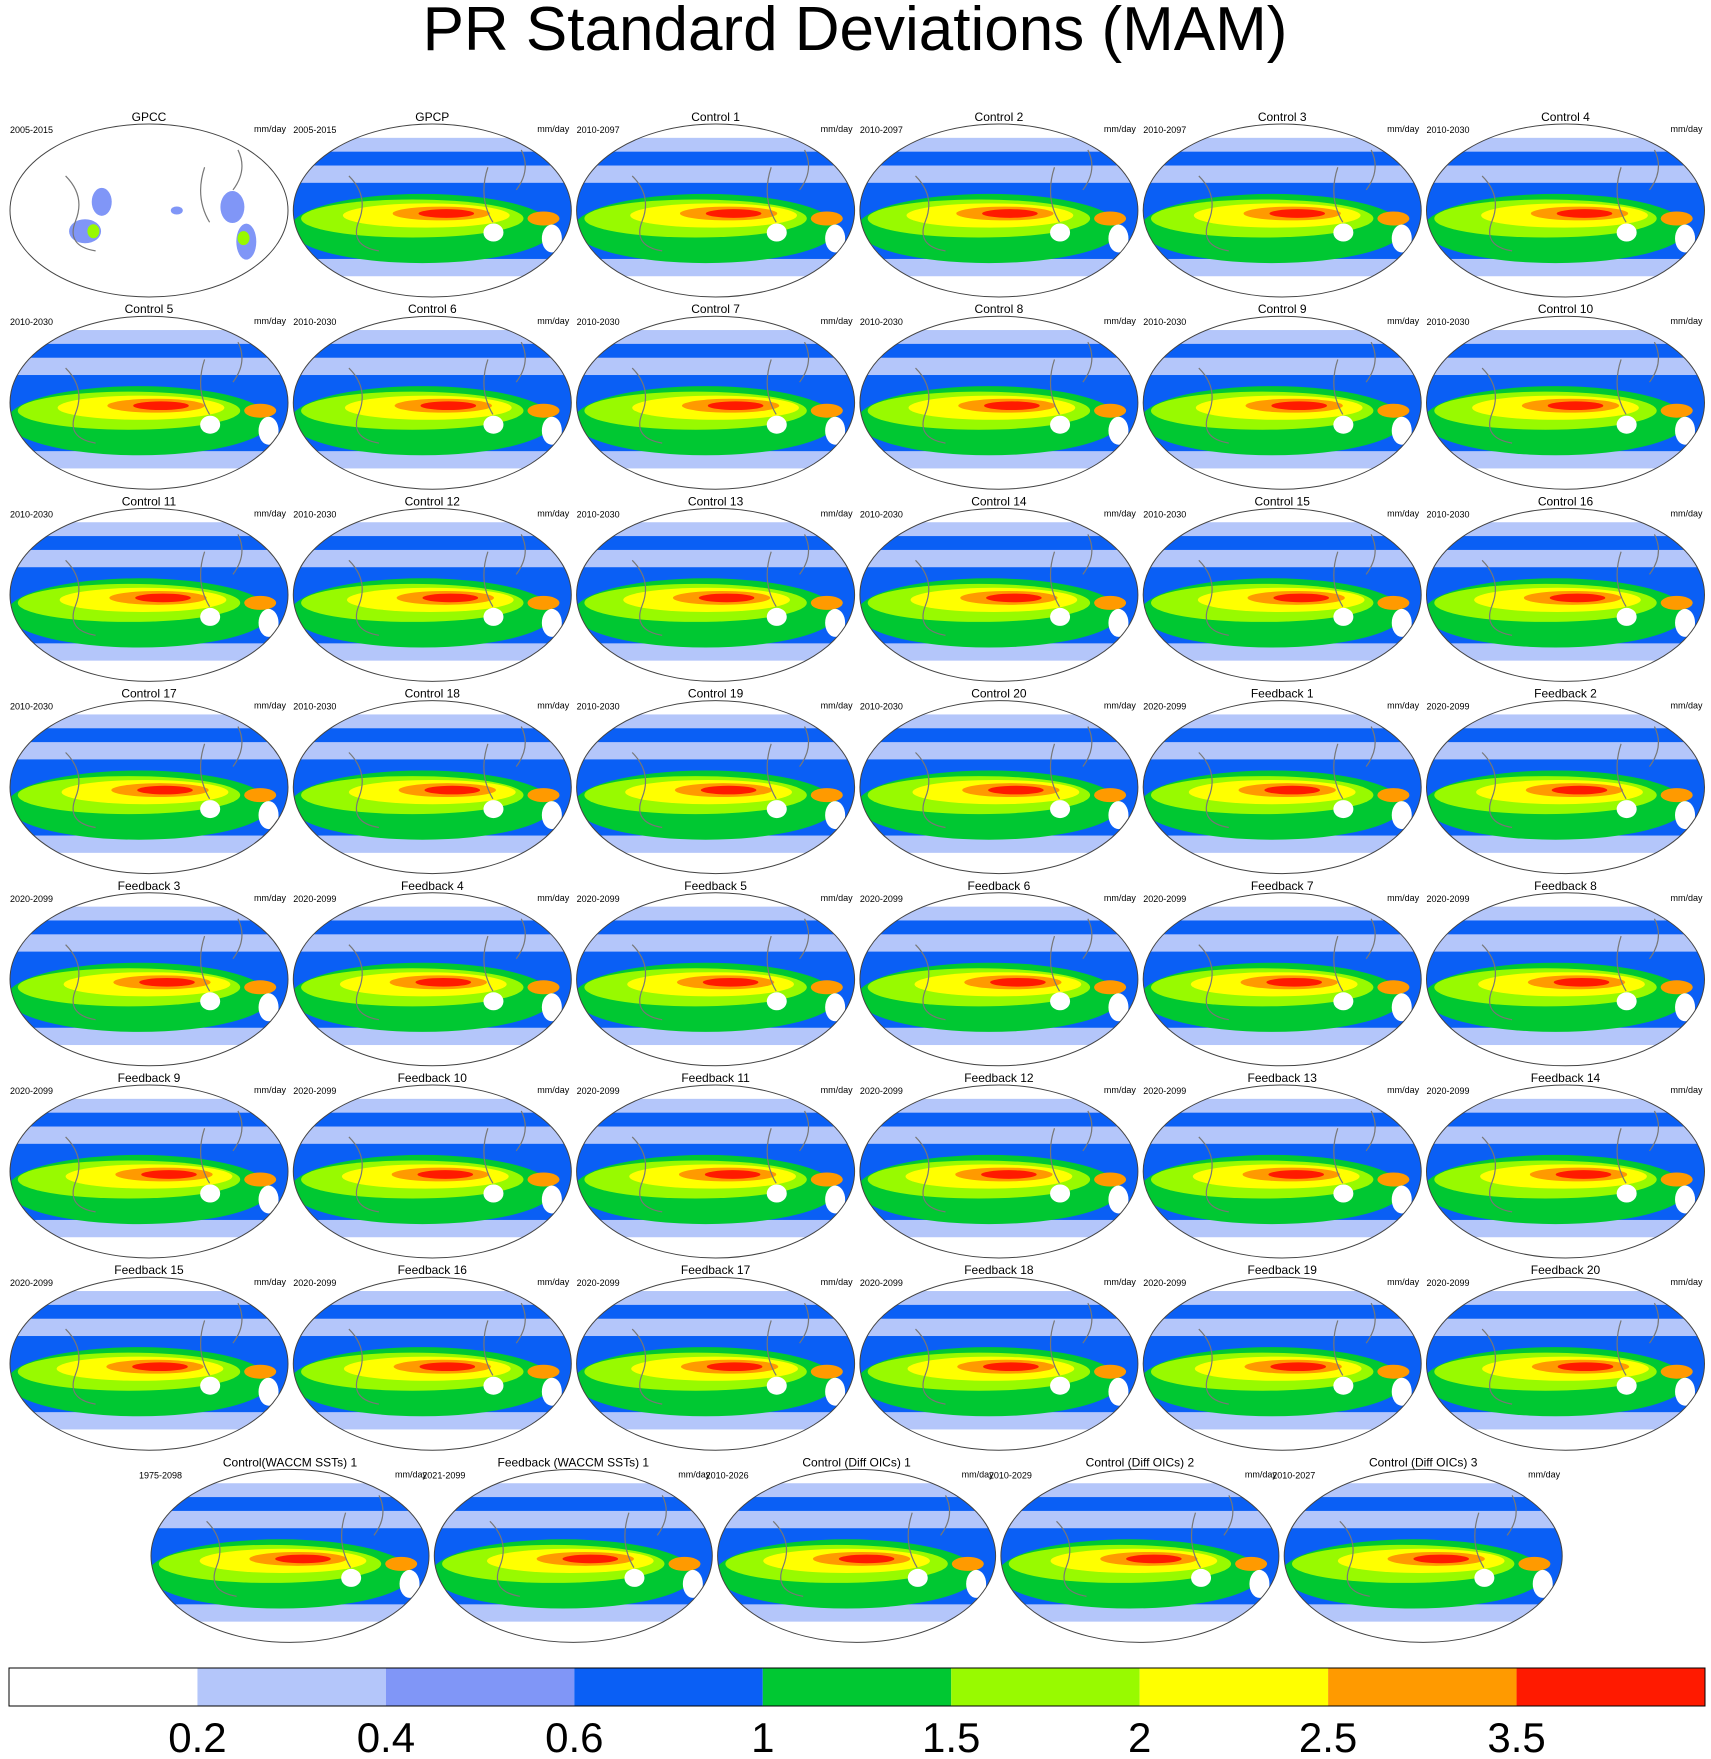  Describe the element at coordinates (716, 396) in the screenshot. I see `map-panel: Control 7 2010-2030 mm/day` at that location.